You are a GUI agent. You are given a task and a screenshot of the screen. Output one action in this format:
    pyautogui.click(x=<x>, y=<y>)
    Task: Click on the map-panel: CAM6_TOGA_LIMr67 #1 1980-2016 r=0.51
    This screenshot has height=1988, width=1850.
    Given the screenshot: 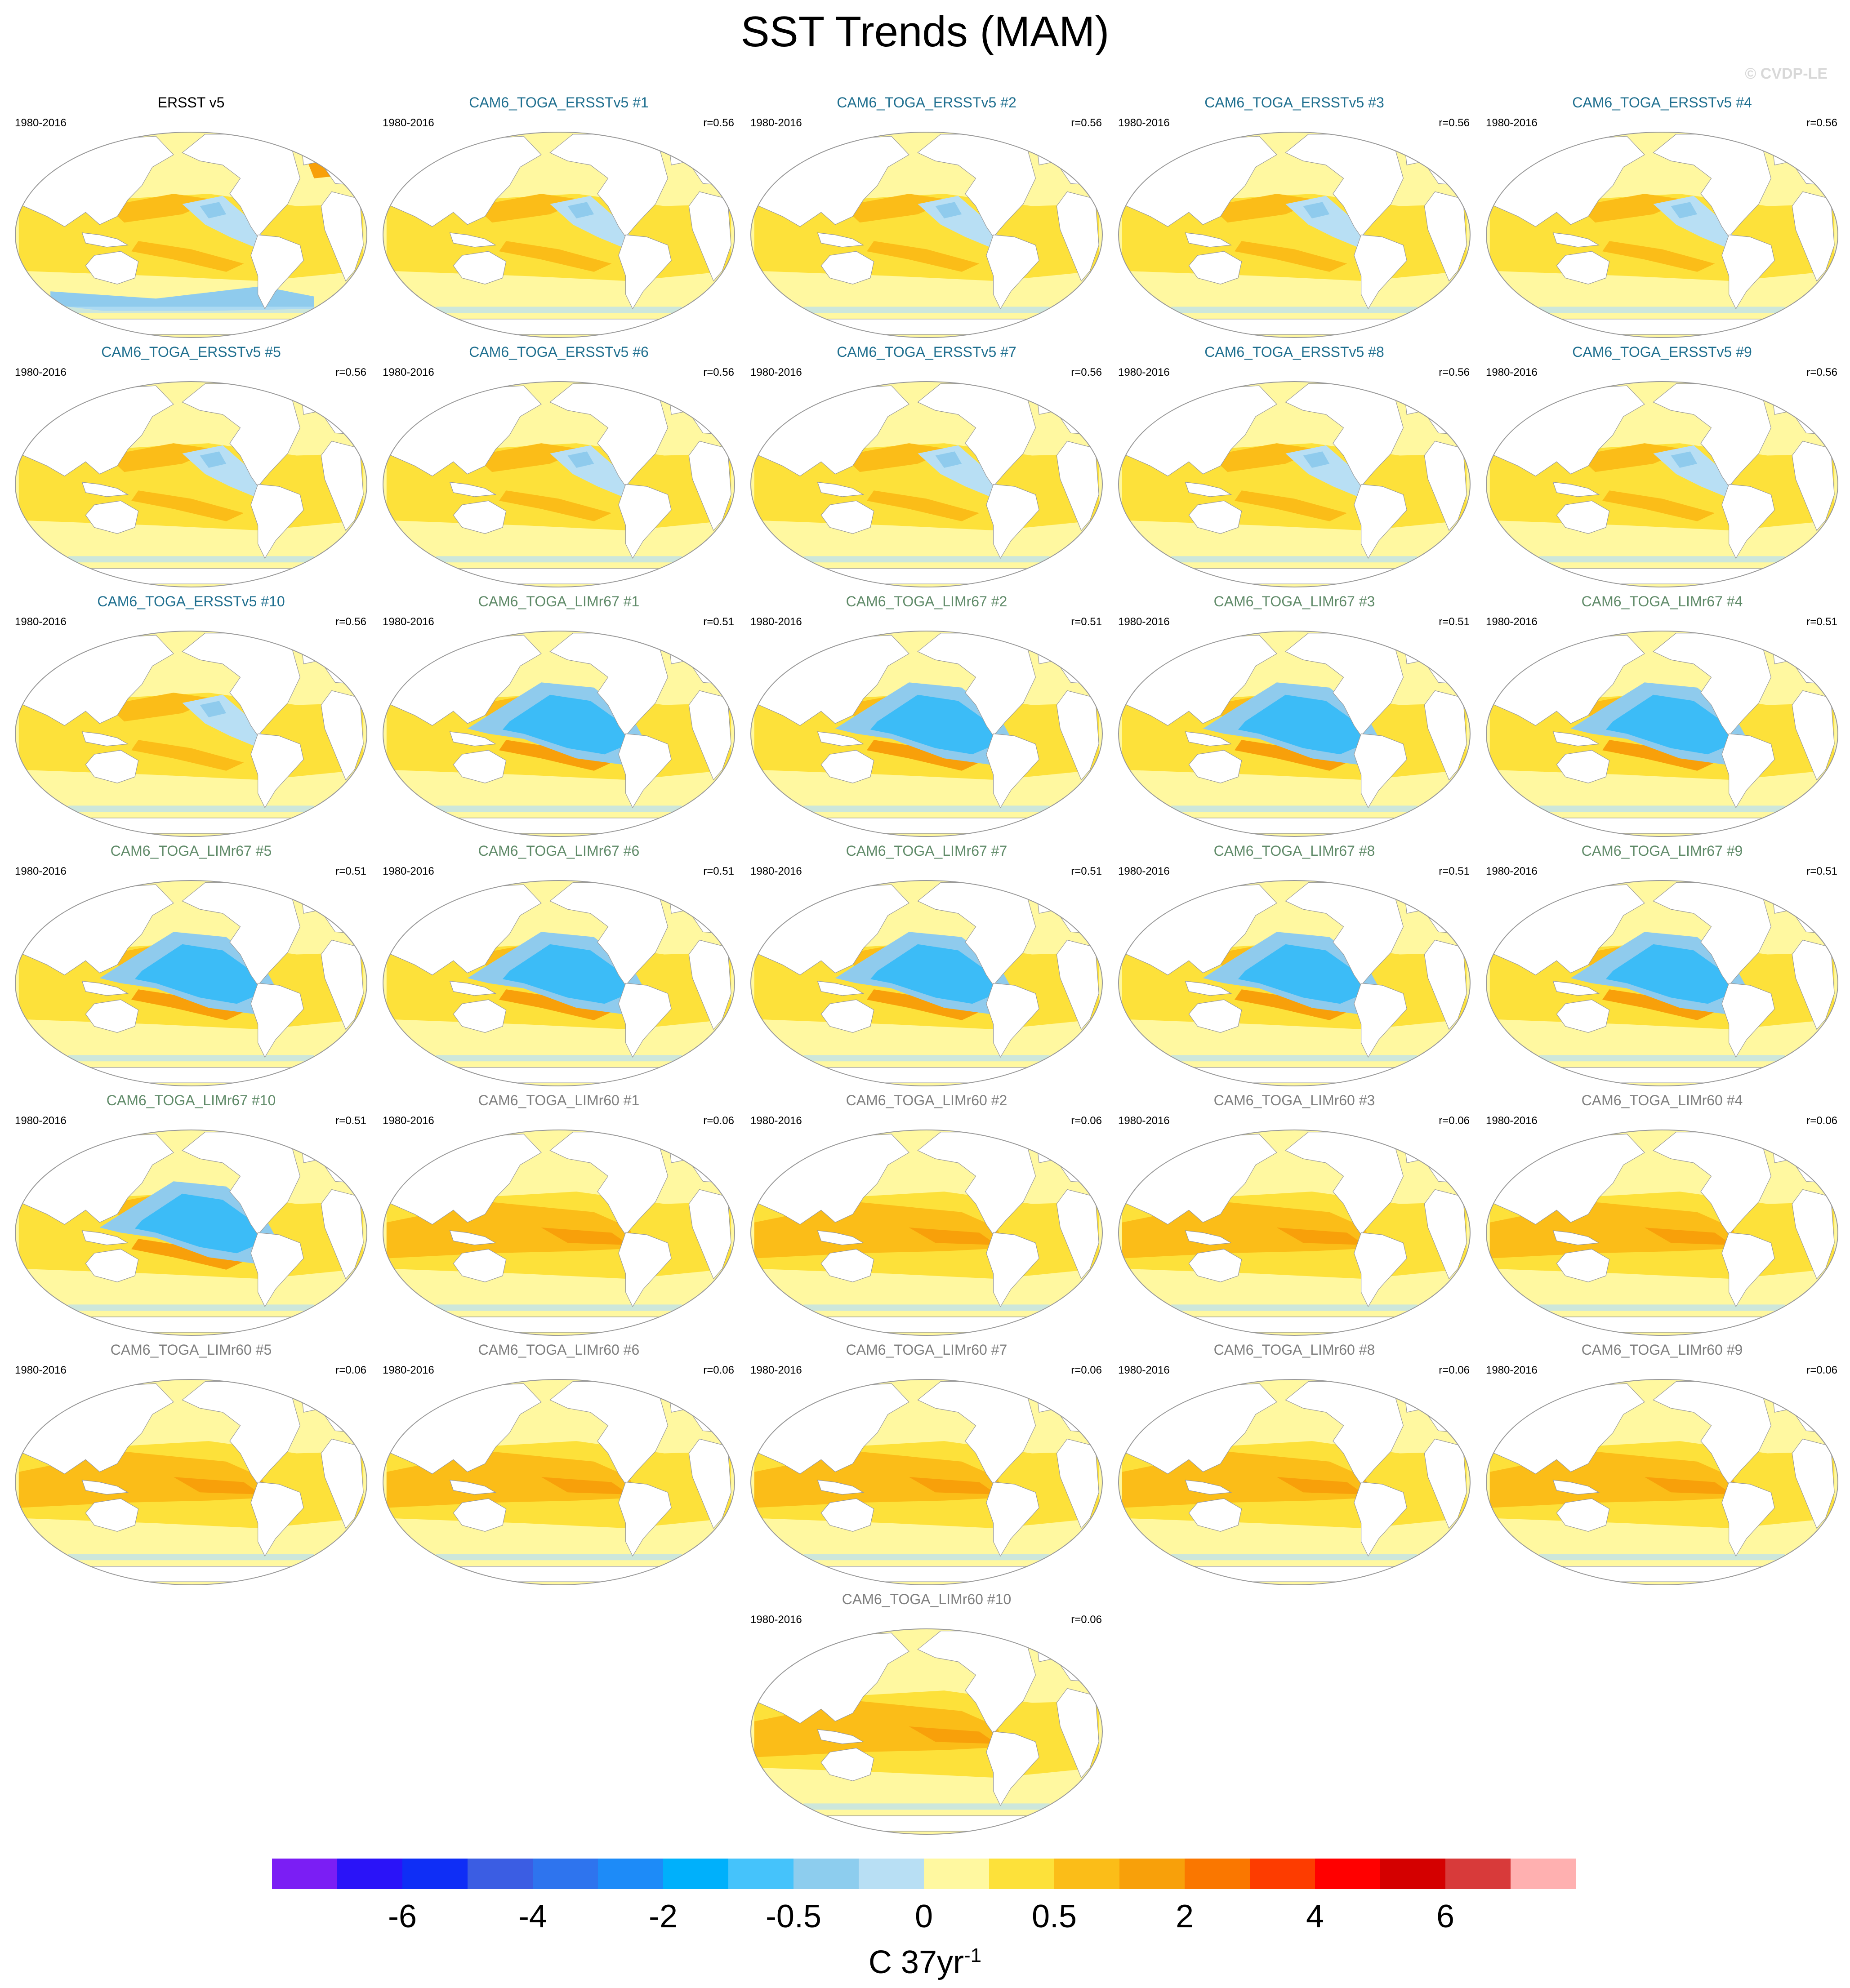 What is the action you would take?
    pyautogui.click(x=559, y=718)
    